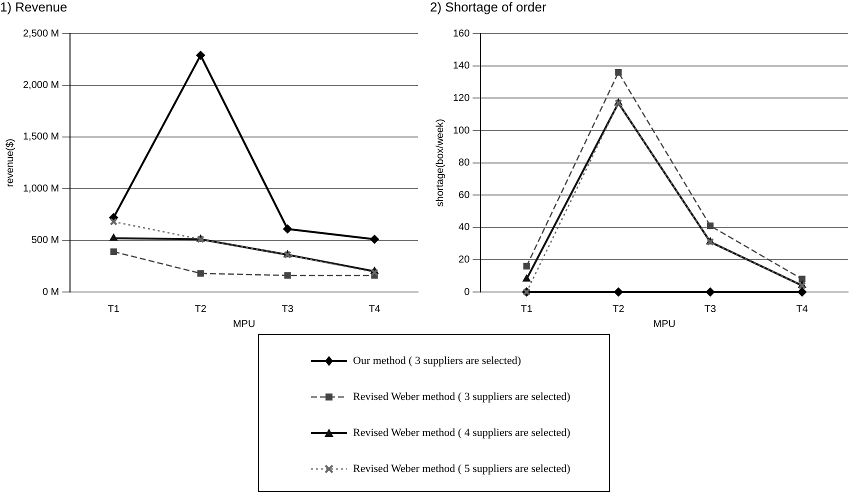 Image resolution: width=861 pixels, height=496 pixels. What do you see at coordinates (461, 130) in the screenshot?
I see `y-tick-label: 100` at bounding box center [461, 130].